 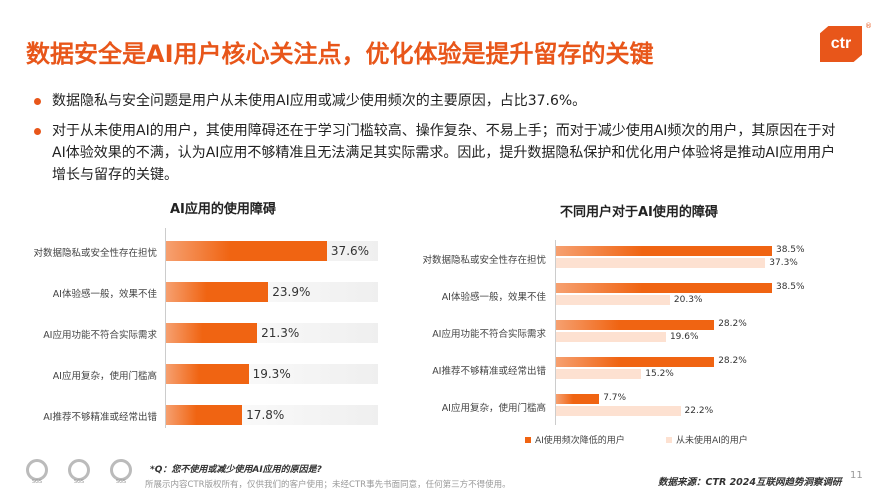 What do you see at coordinates (615, 398) in the screenshot?
I see `data-label: 7.7%` at bounding box center [615, 398].